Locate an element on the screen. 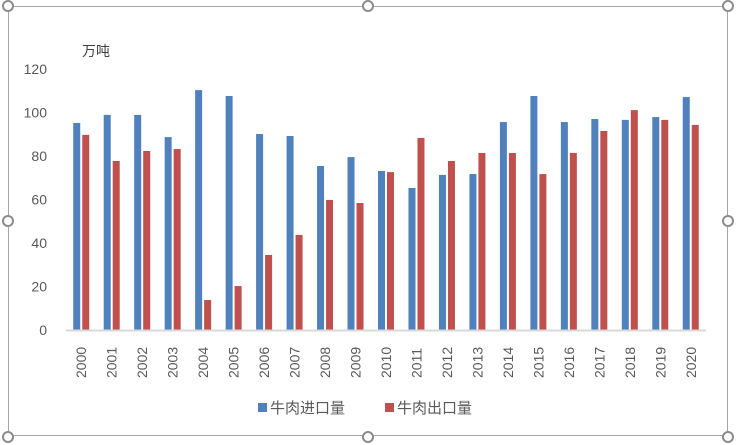  y-tick-label: 120 is located at coordinates (36, 69).